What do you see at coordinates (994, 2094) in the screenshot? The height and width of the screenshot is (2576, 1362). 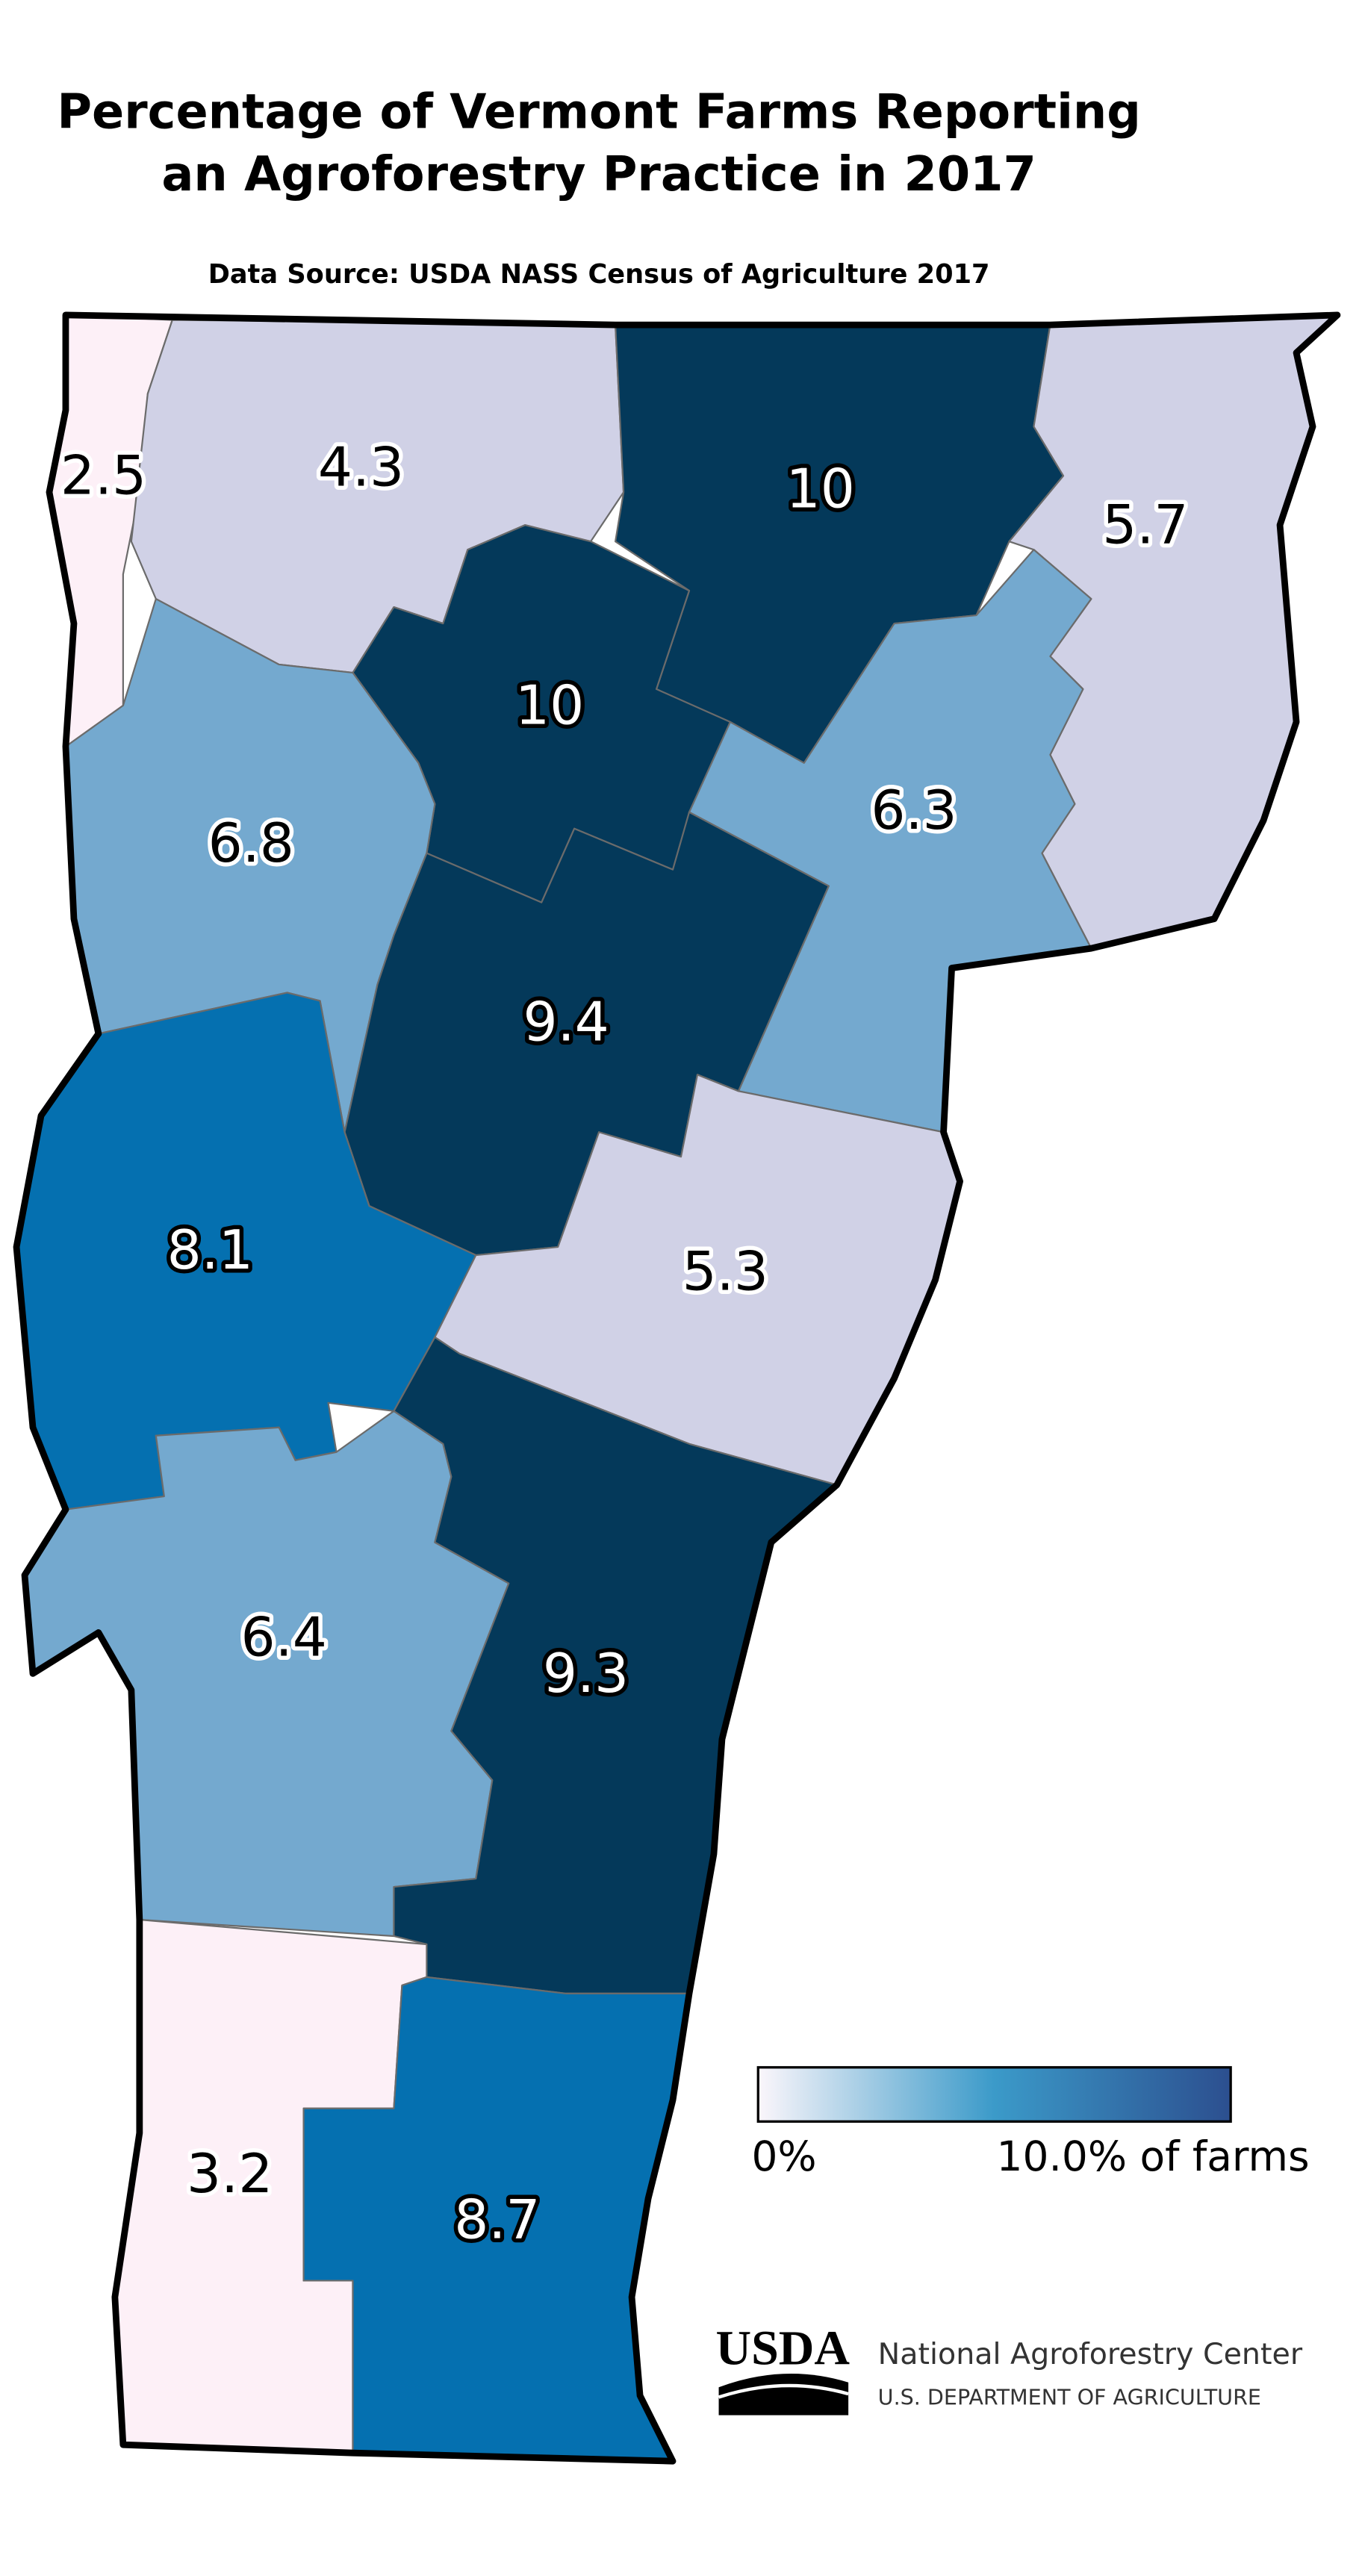 I see `legend-bar` at bounding box center [994, 2094].